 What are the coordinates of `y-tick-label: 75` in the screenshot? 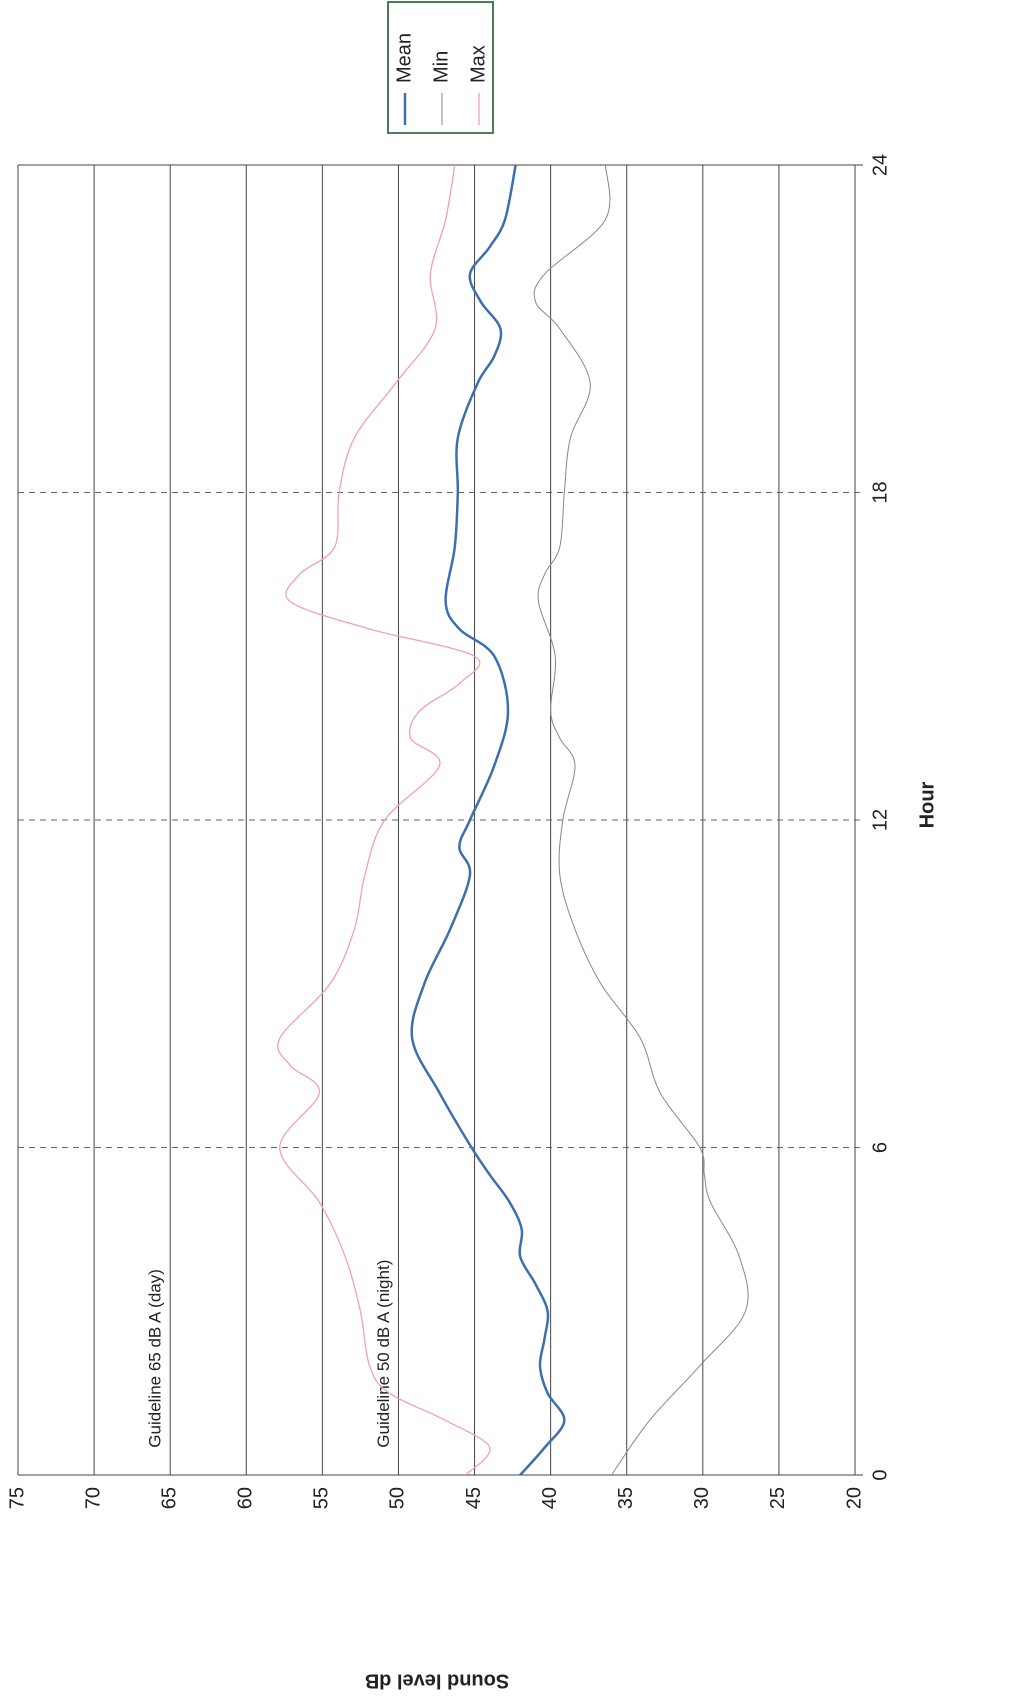 It's located at (17, 1498).